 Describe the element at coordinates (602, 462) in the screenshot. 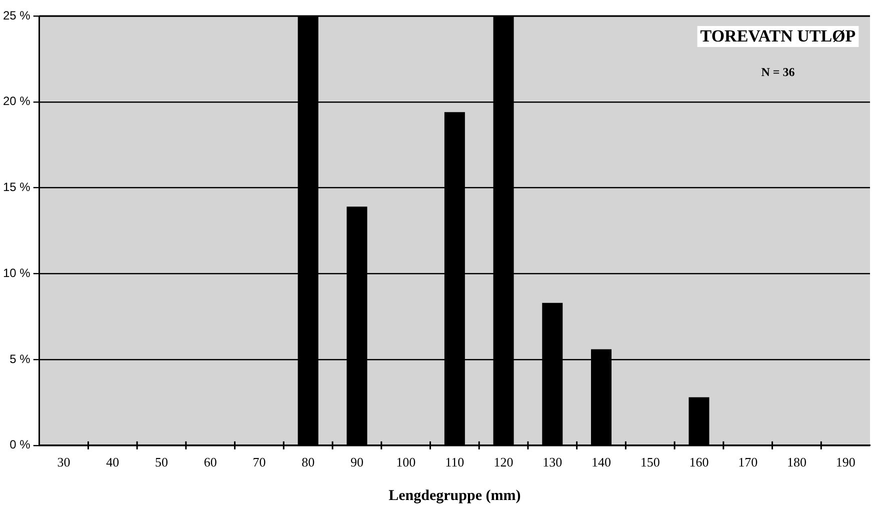

I see `x-tick-label: 140` at that location.